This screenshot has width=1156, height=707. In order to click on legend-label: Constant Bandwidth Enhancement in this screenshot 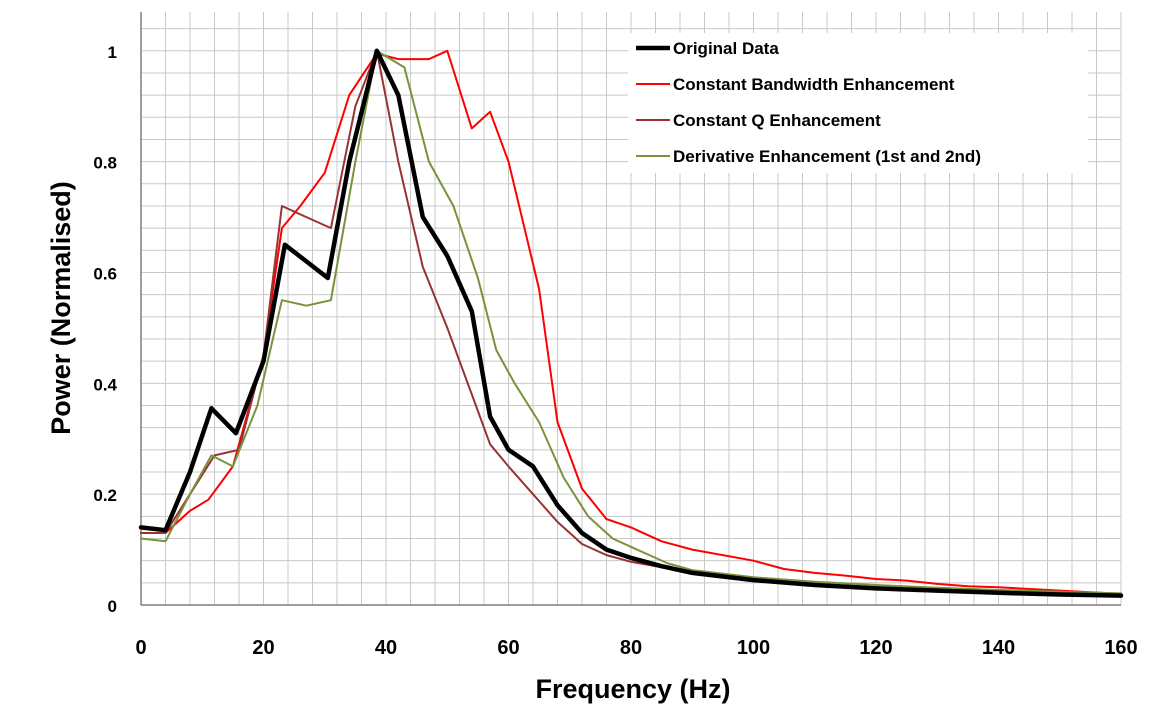, I will do `click(814, 84)`.